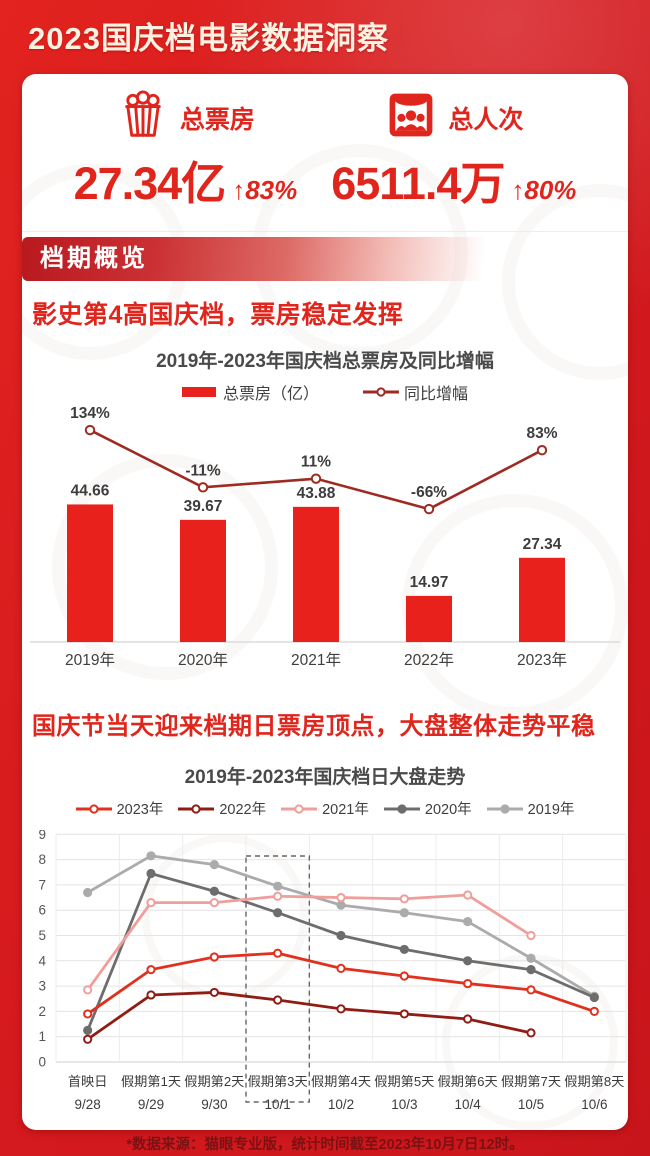  Describe the element at coordinates (411, 117) in the screenshot. I see `theater-audience-icon` at that location.